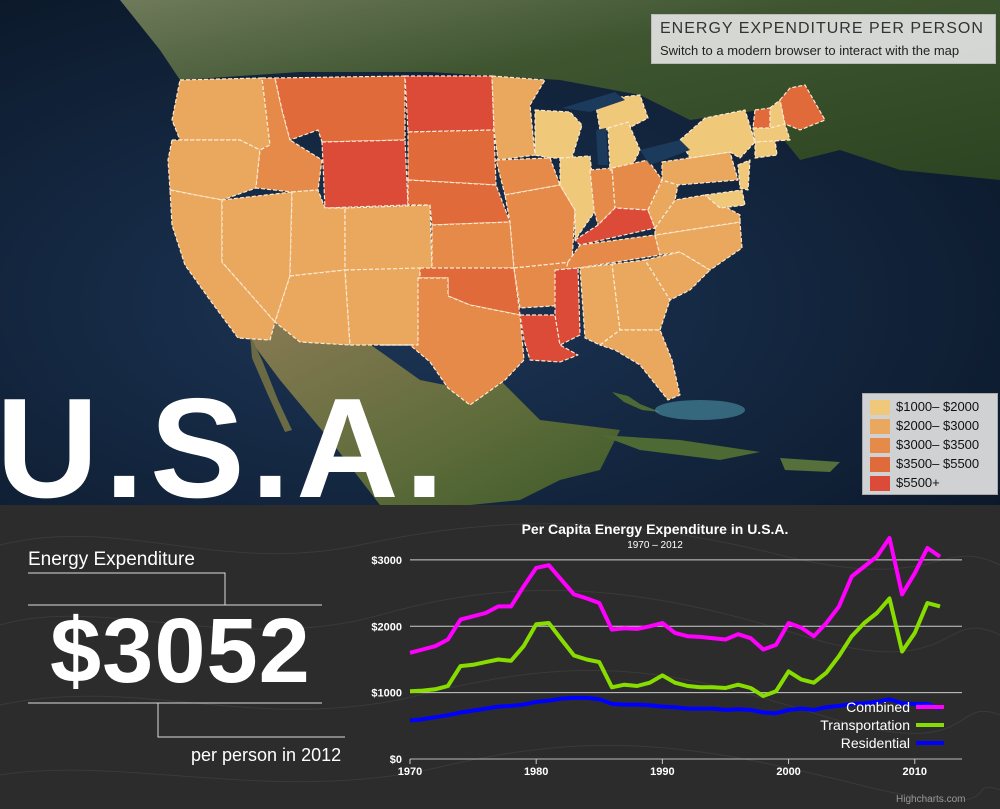 The image size is (1000, 809). What do you see at coordinates (938, 406) in the screenshot?
I see `legend-label-1: $1000– $2000` at bounding box center [938, 406].